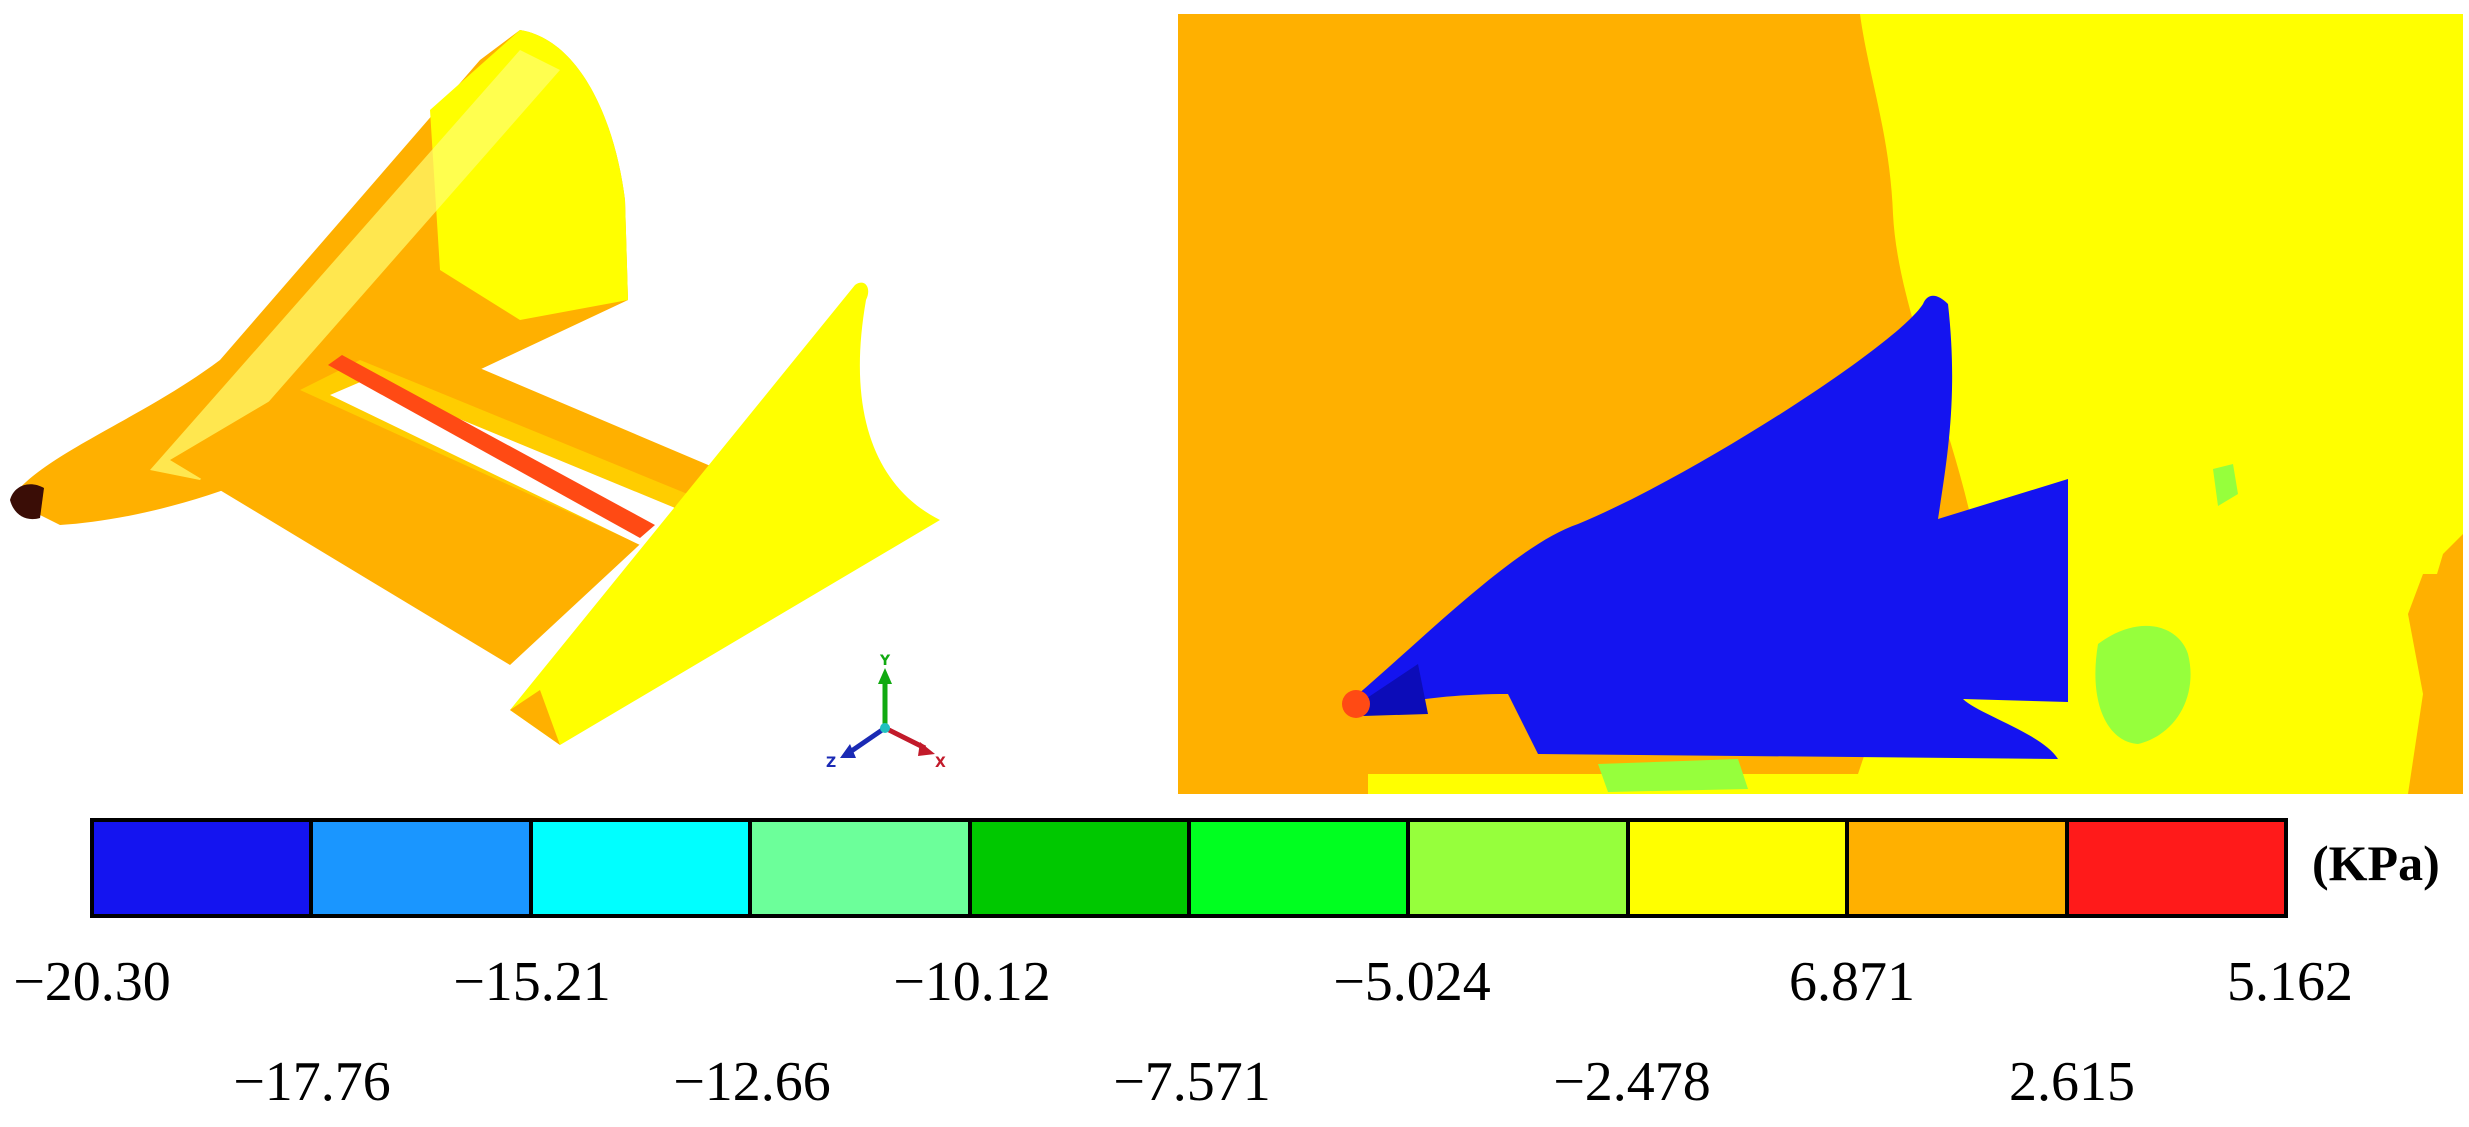 This screenshot has height=1127, width=2469. Describe the element at coordinates (1393, 690) in the screenshot. I see `suction-body-nose-edge` at that location.